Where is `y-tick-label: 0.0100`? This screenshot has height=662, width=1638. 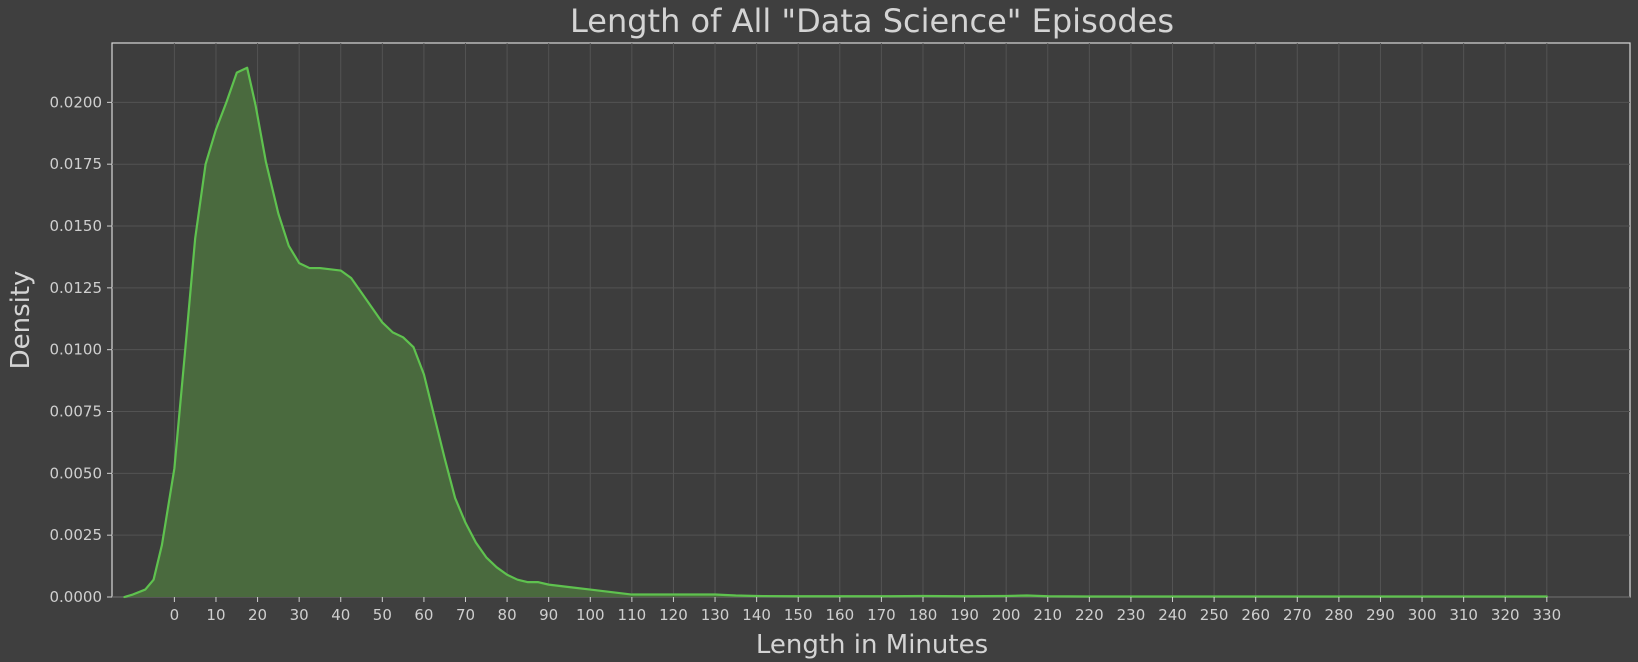
y-tick-label: 0.0100 is located at coordinates (76, 350).